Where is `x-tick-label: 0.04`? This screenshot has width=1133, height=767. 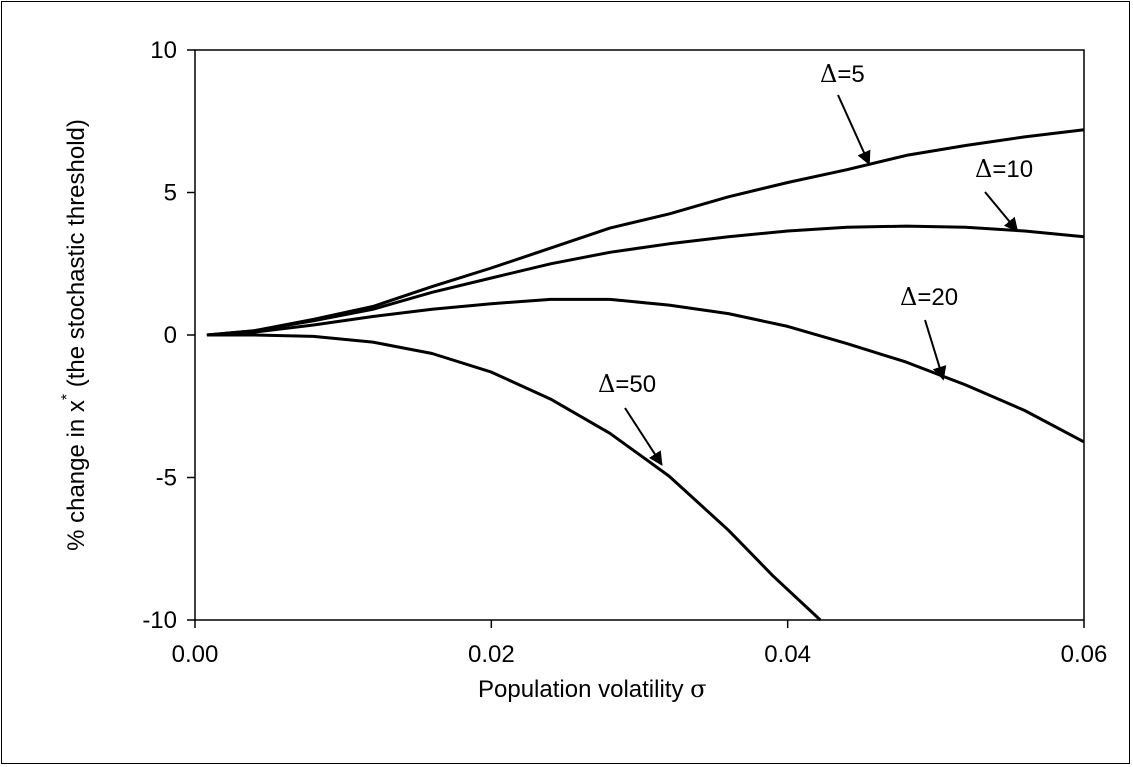
x-tick-label: 0.04 is located at coordinates (787, 654).